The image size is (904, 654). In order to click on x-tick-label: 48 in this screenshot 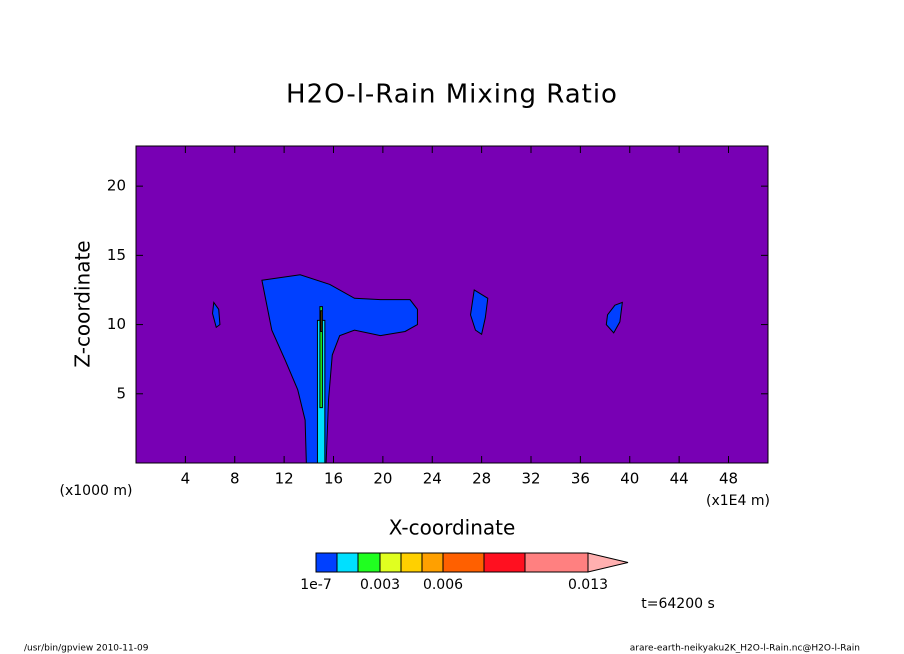, I will do `click(728, 479)`.